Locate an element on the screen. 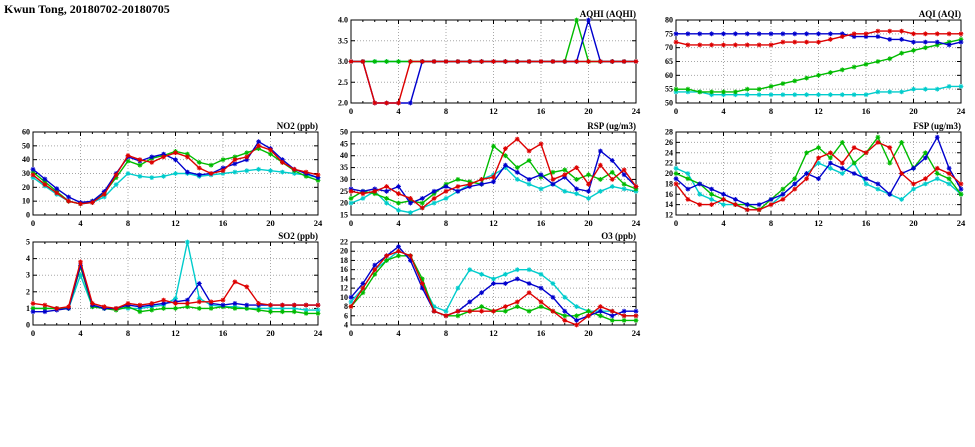 This screenshot has width=975, height=447. svg-text: RSP (ug/m3) is located at coordinates (611, 126).